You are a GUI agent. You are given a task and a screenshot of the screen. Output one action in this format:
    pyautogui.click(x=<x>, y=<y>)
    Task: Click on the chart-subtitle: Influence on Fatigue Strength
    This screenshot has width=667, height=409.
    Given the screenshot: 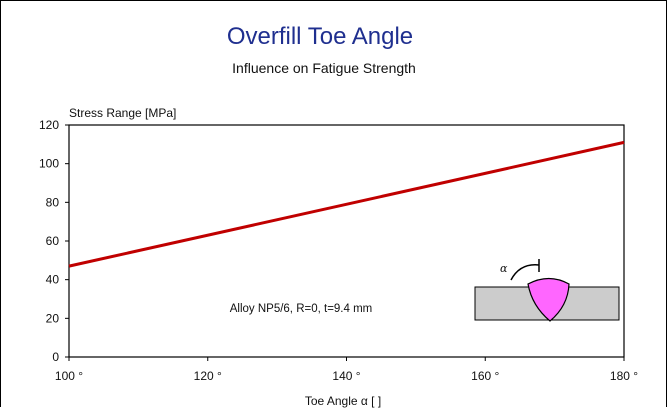 What is the action you would take?
    pyautogui.click(x=324, y=68)
    